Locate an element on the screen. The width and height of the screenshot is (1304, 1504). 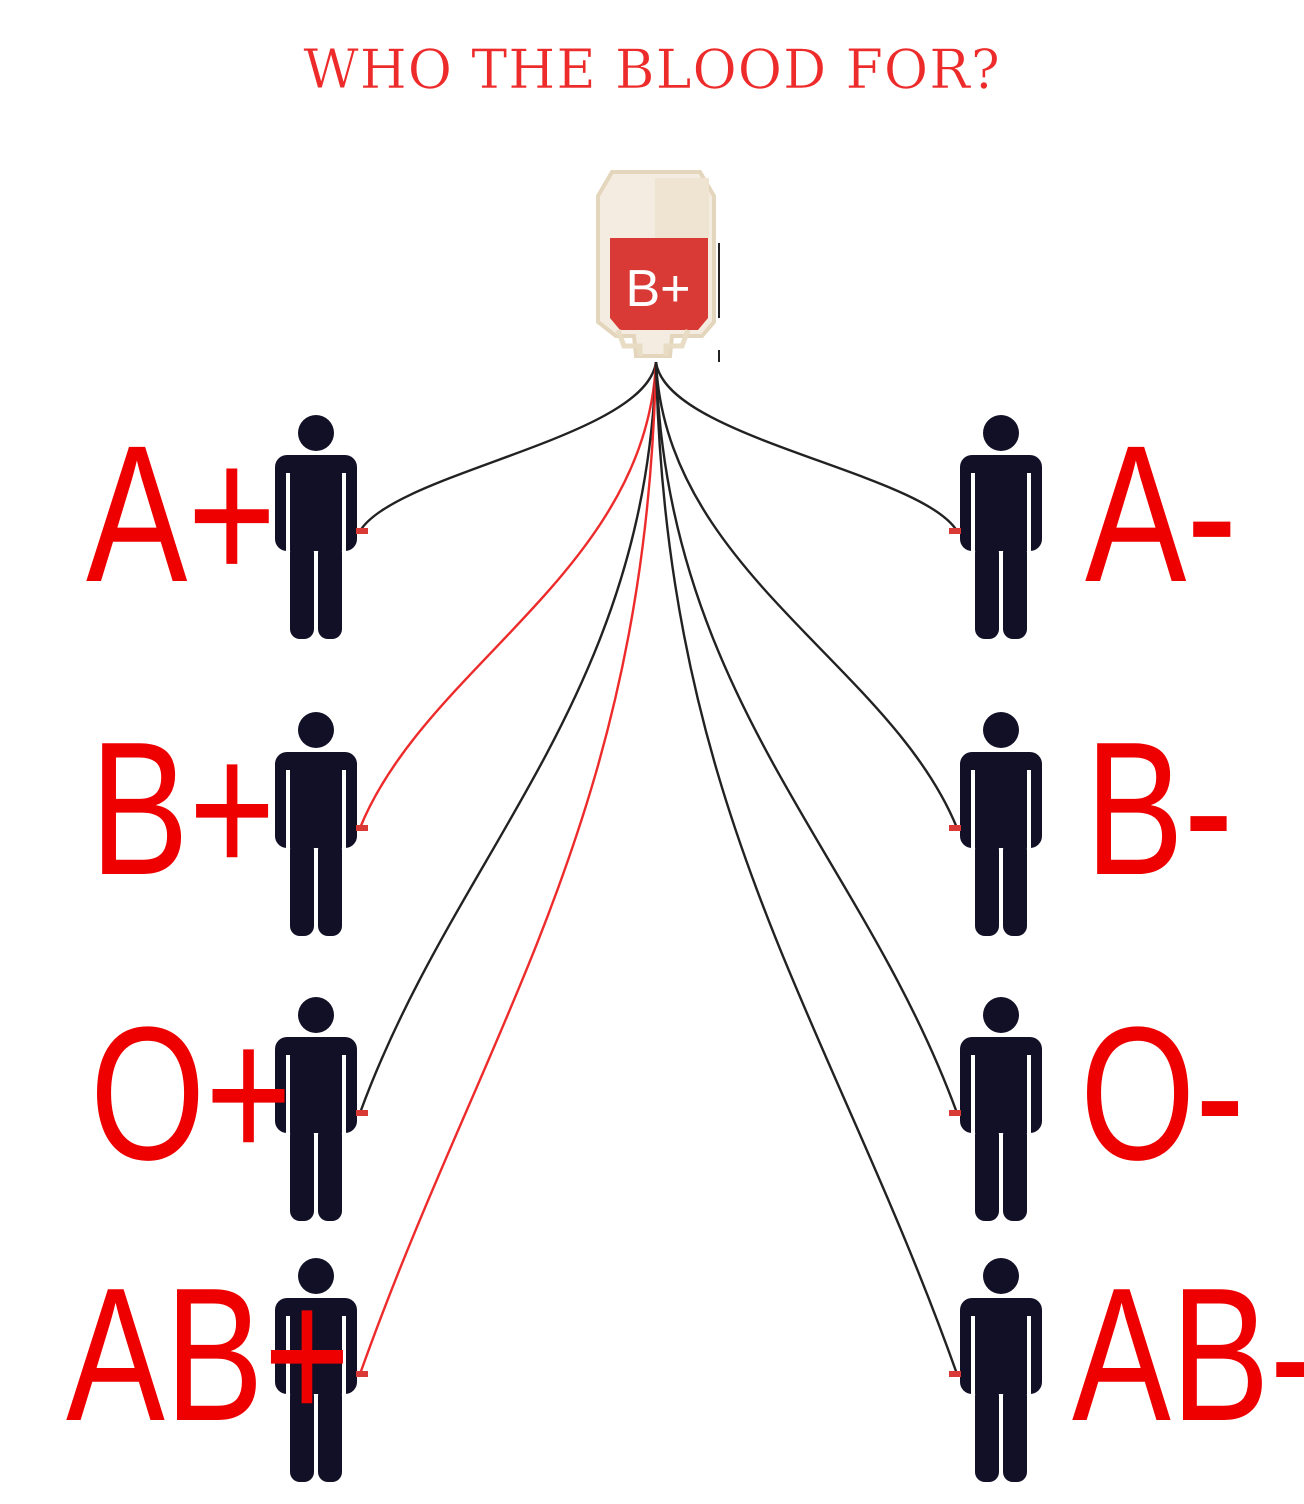
blood-bag-icon: B+ is located at coordinates (658, 266).